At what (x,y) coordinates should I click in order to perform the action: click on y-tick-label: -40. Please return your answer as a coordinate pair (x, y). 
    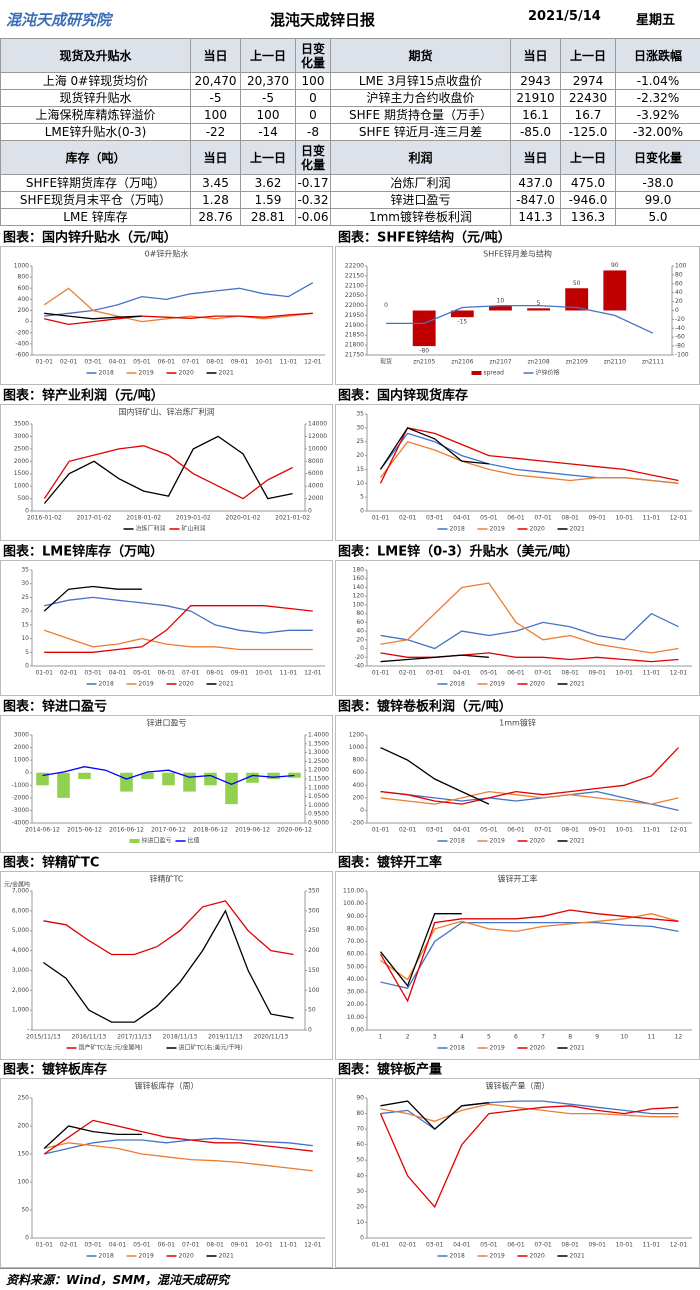
    Looking at the image, I should click on (359, 666).